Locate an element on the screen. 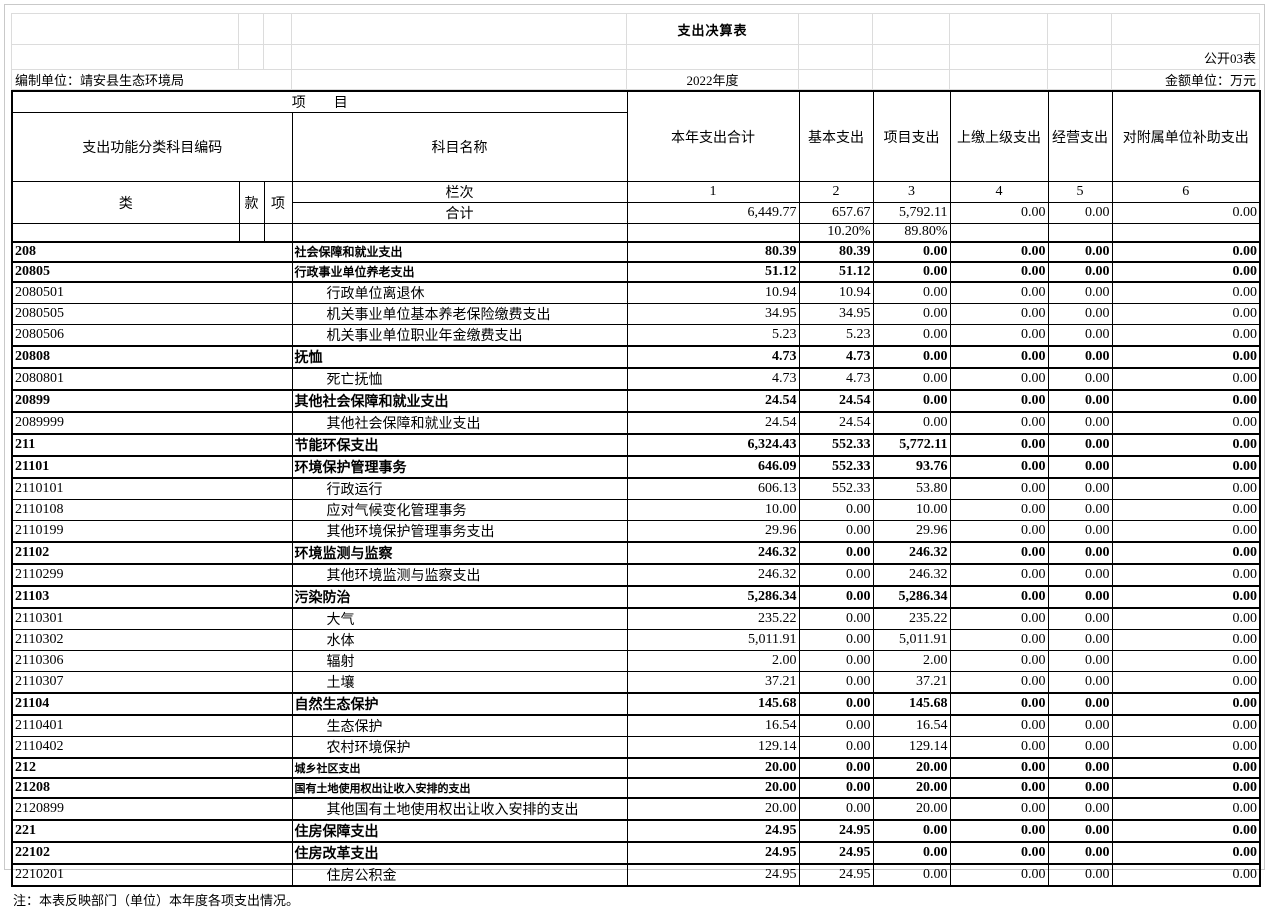 Image resolution: width=1269 pixels, height=909 pixels. row-code-cell: 2080506 is located at coordinates (152, 334).